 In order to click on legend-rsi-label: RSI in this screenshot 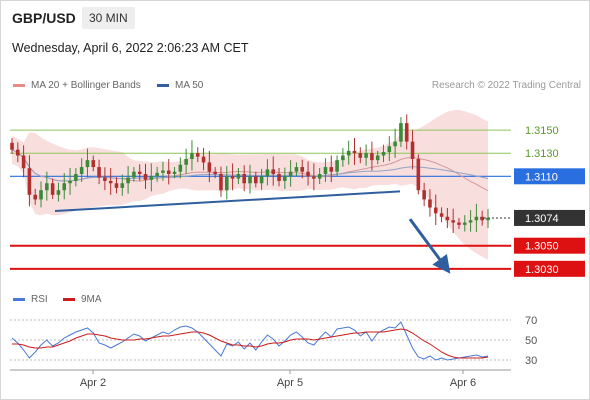, I will do `click(39, 299)`.